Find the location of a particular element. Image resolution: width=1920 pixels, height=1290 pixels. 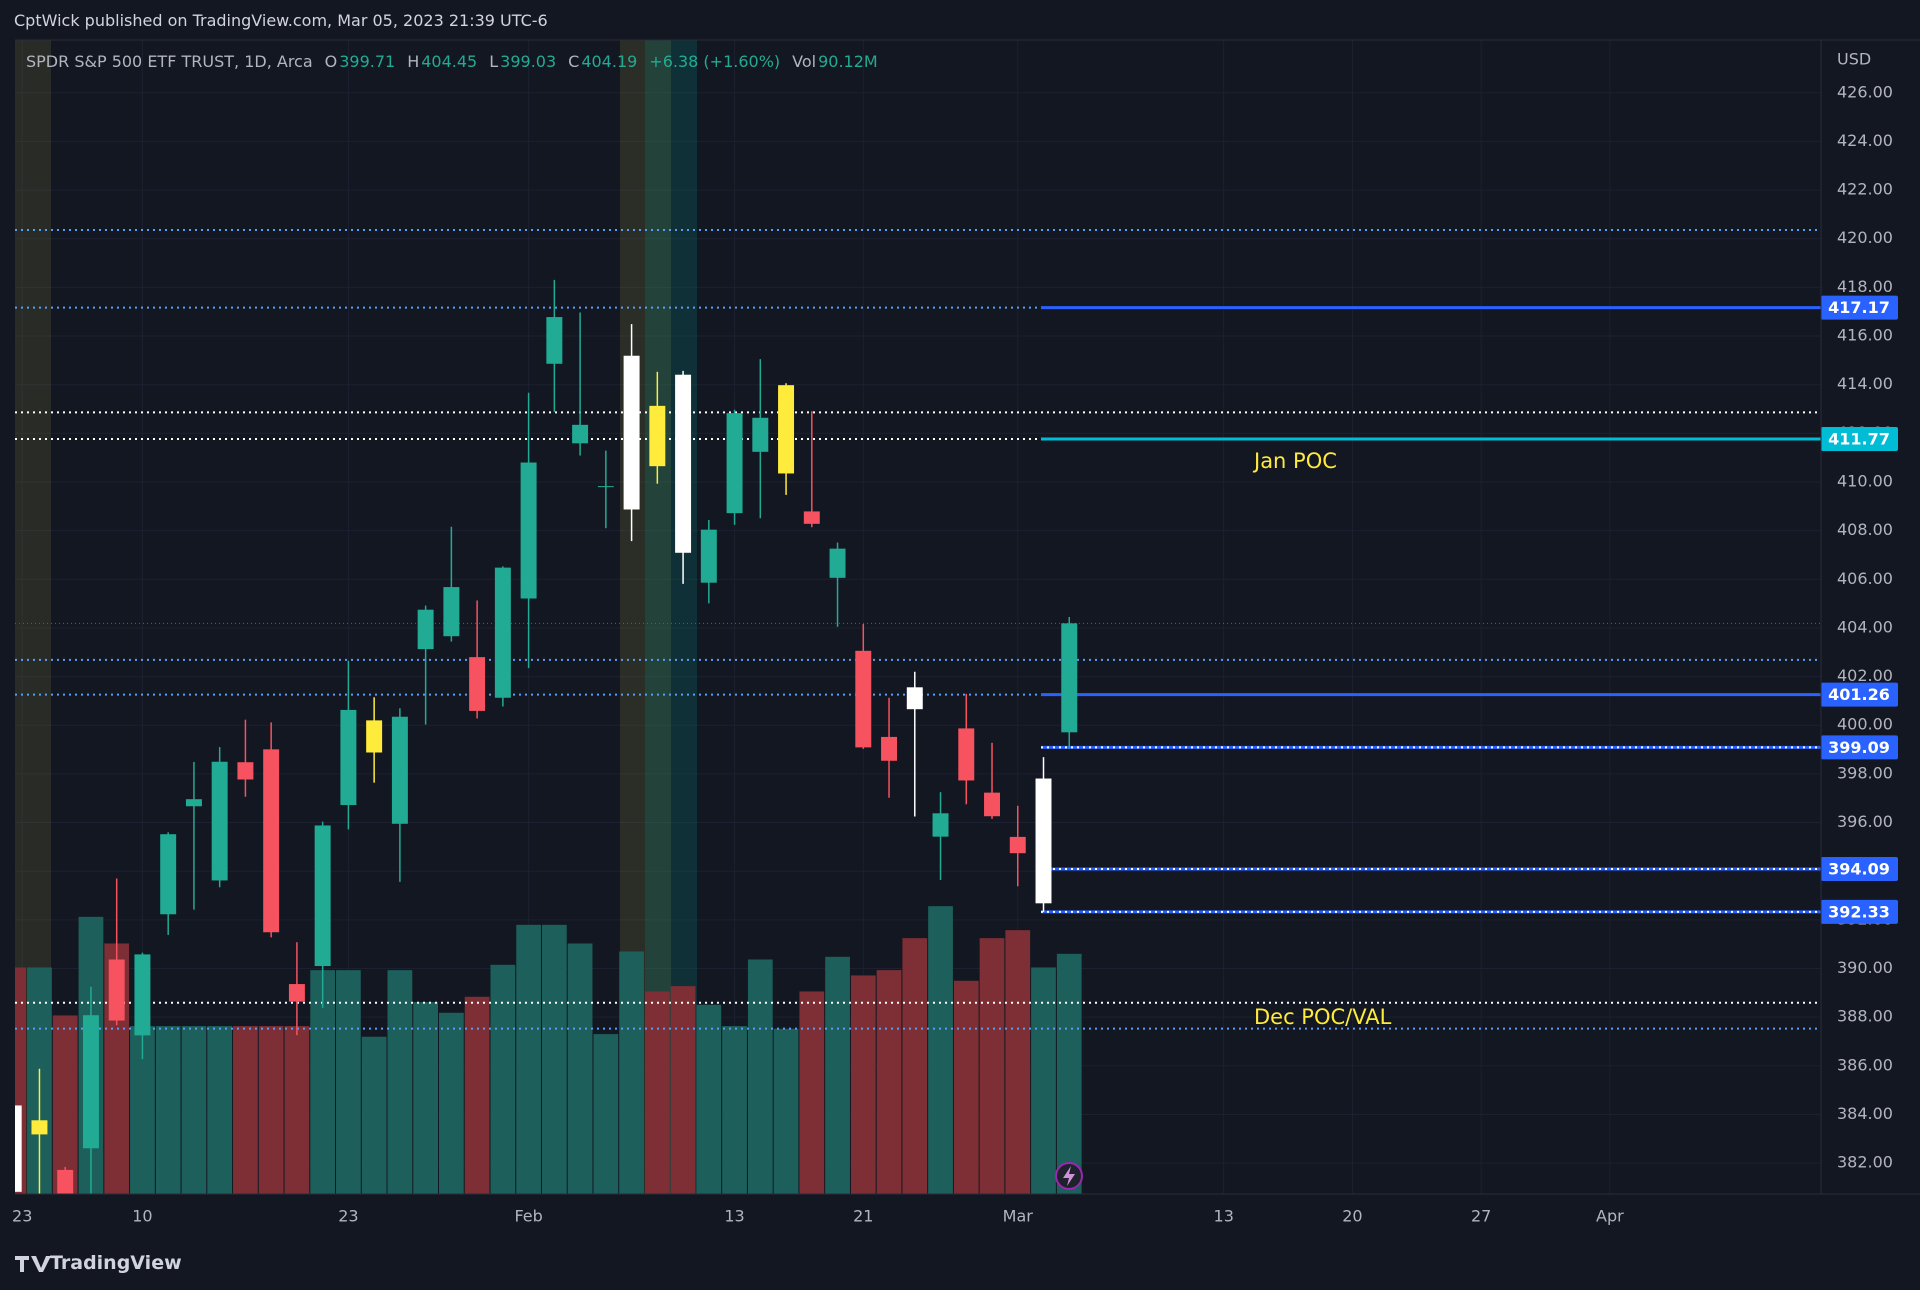

y-tick-label: 384.00 is located at coordinates (1865, 1113).